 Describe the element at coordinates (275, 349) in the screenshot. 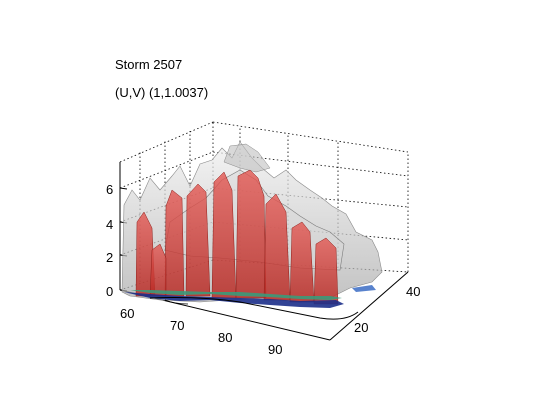

I see `x-tick-90: 90` at that location.